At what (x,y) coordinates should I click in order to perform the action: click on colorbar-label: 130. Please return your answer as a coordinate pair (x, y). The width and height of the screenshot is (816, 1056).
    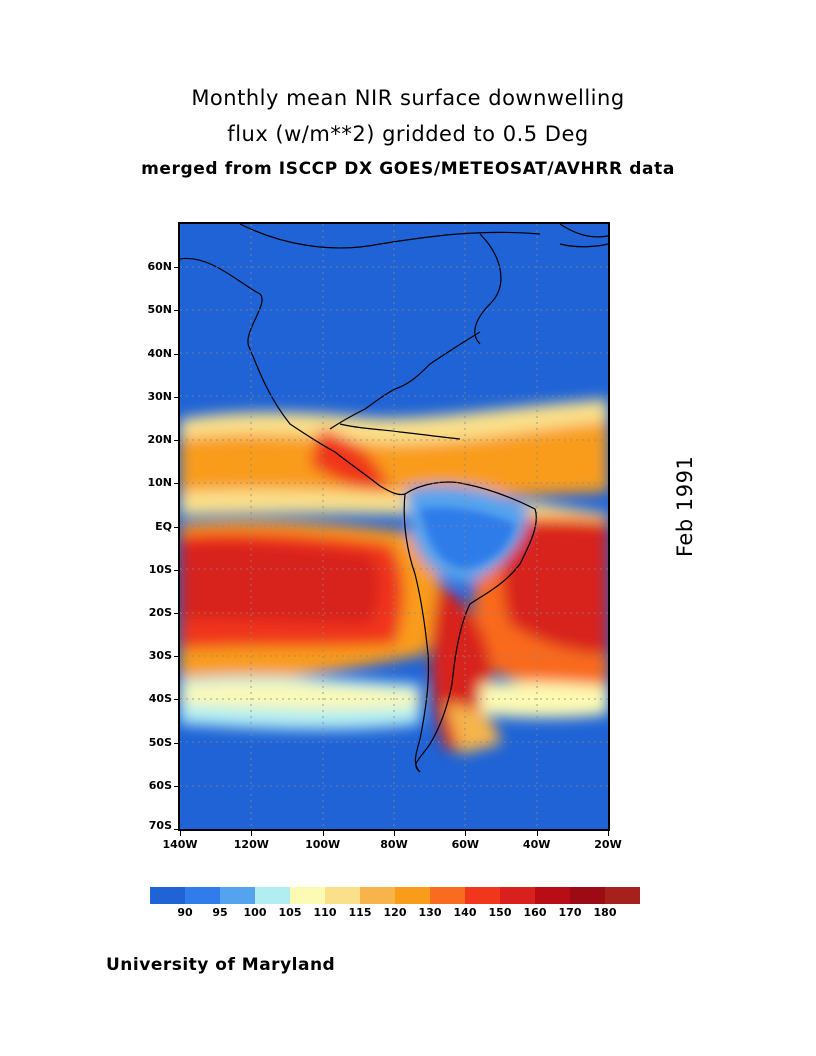
    Looking at the image, I should click on (430, 912).